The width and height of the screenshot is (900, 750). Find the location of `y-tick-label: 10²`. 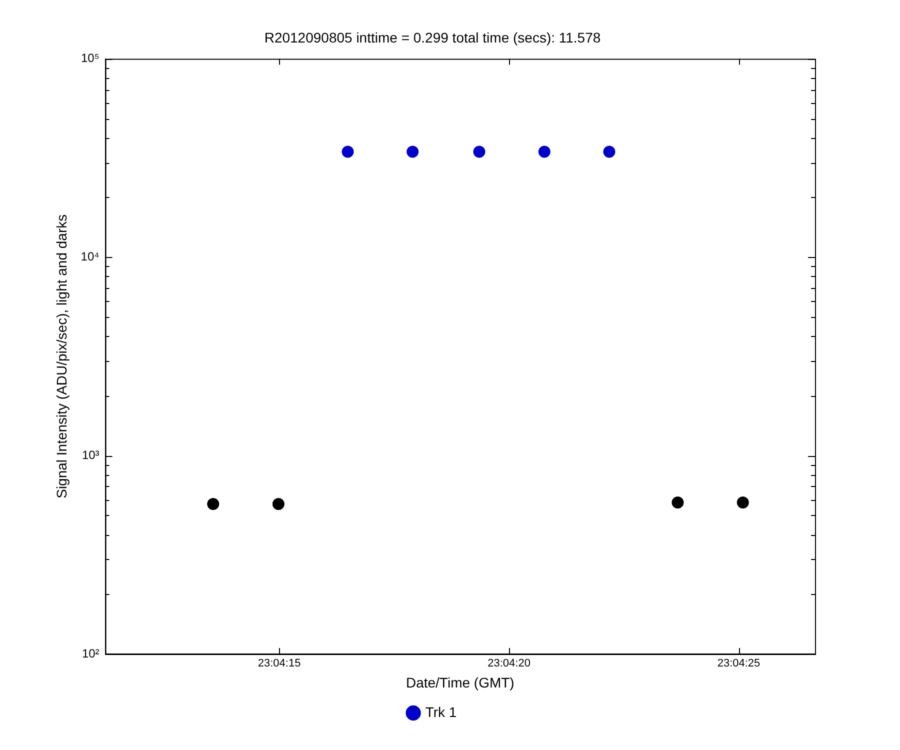

y-tick-label: 10² is located at coordinates (91, 653).